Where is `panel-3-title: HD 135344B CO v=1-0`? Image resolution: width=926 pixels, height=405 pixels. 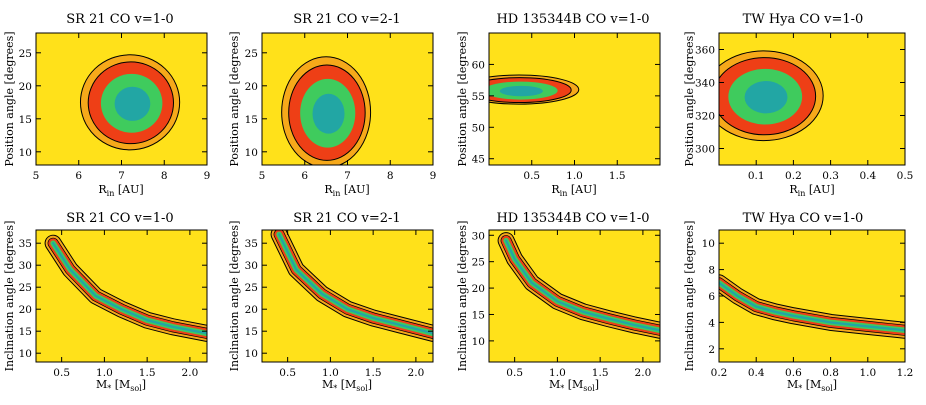 panel-3-title: HD 135344B CO v=1-0 is located at coordinates (572, 19).